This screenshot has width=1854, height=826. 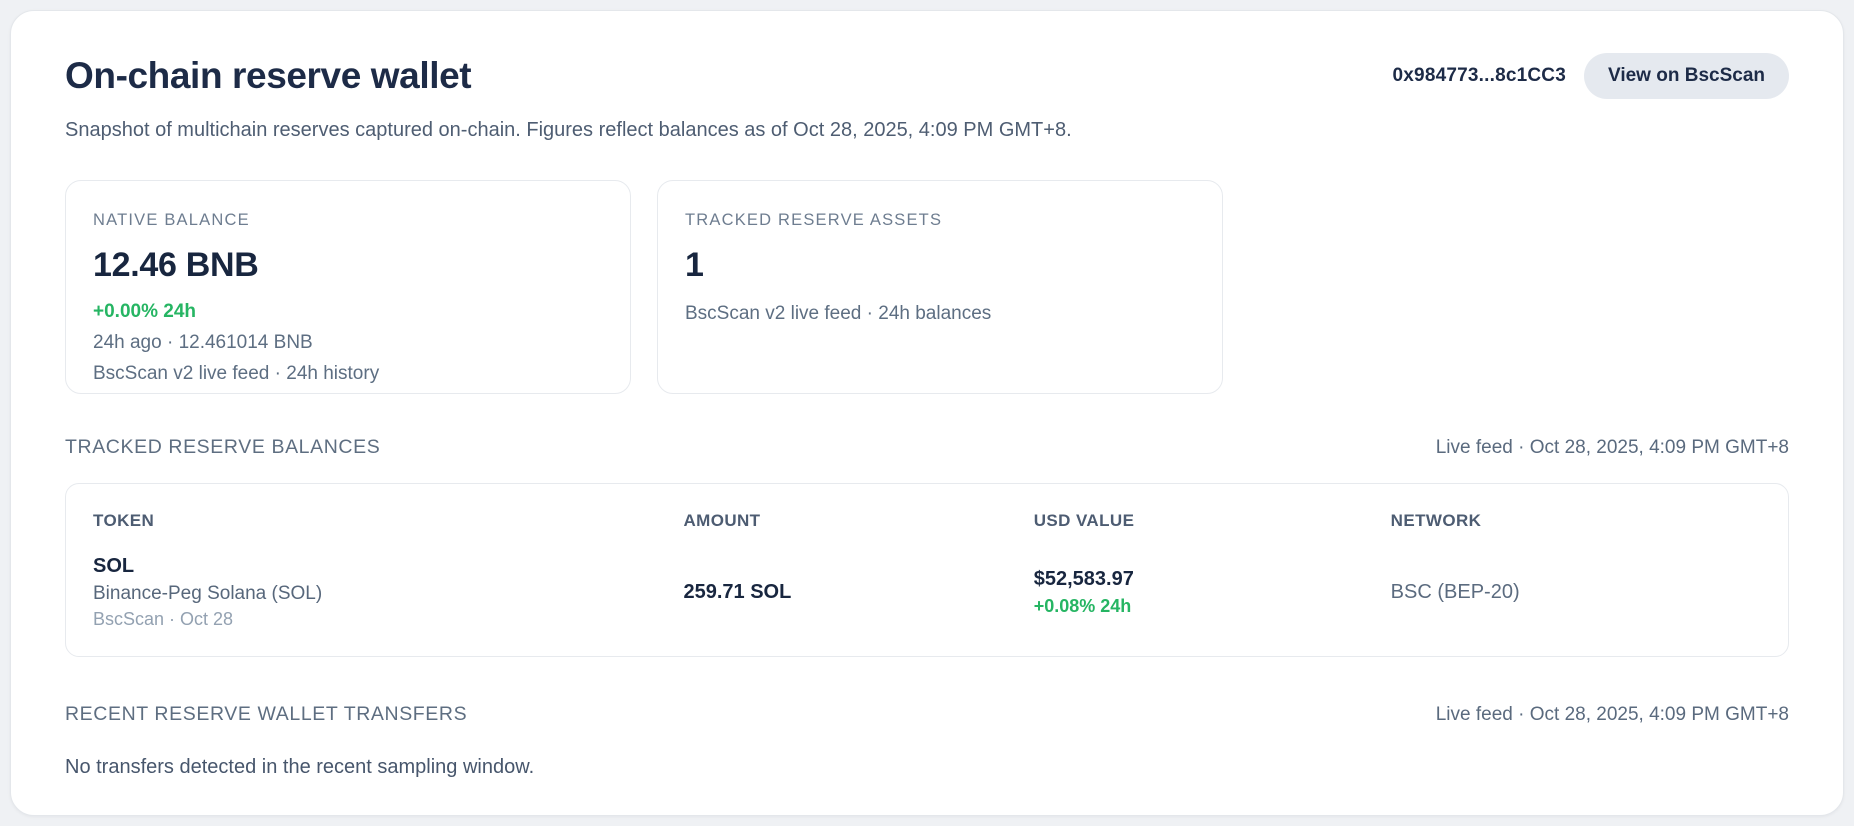 What do you see at coordinates (1436, 520) in the screenshot?
I see `column-header-network: NETWORK` at bounding box center [1436, 520].